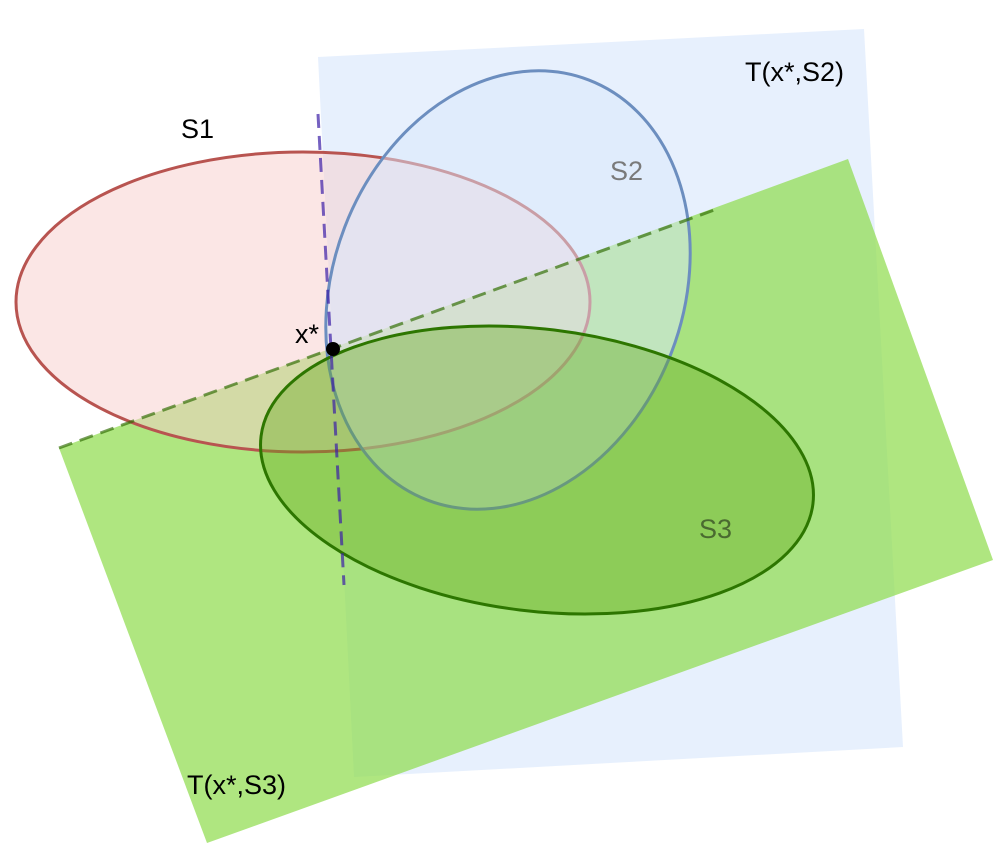 Image resolution: width=1008 pixels, height=856 pixels. Describe the element at coordinates (197, 129) in the screenshot. I see `label-s1: S1` at that location.